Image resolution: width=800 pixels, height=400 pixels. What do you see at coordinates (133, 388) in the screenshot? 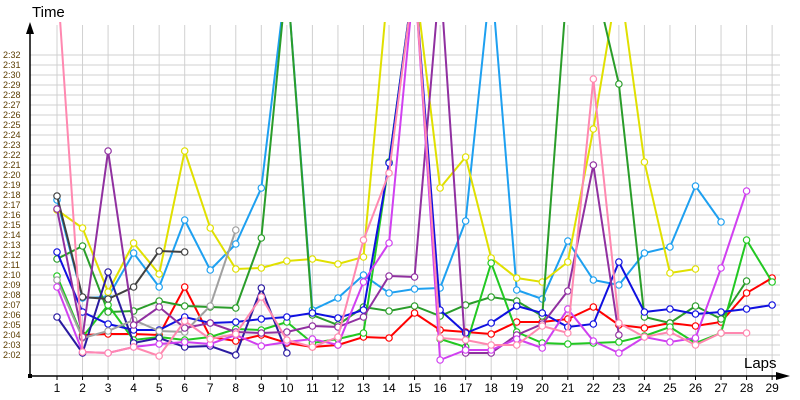
I see `x-tick-label: 4` at bounding box center [133, 388].